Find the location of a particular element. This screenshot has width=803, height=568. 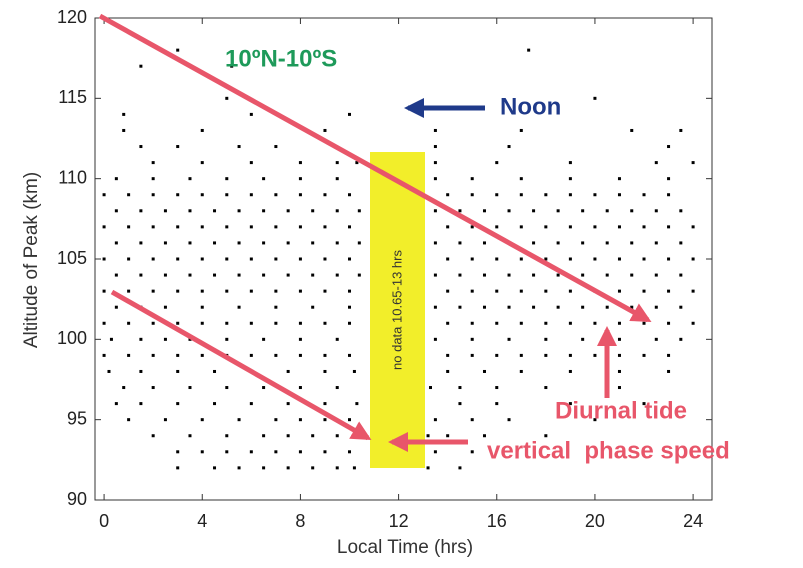

x-tick-label: 20 is located at coordinates (595, 521).